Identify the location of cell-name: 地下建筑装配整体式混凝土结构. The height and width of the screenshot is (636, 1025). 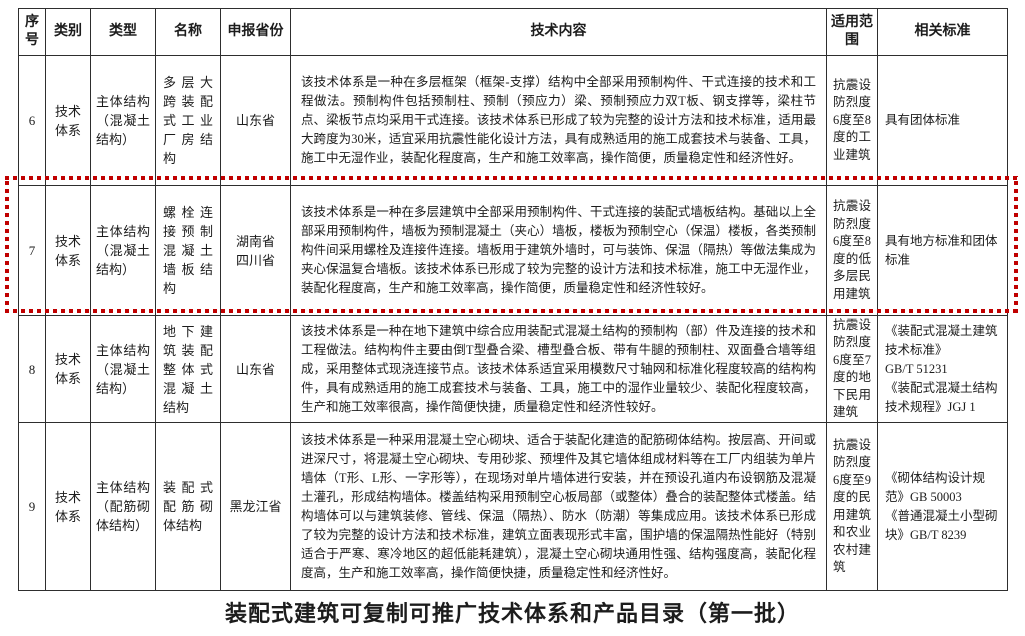
(188, 369).